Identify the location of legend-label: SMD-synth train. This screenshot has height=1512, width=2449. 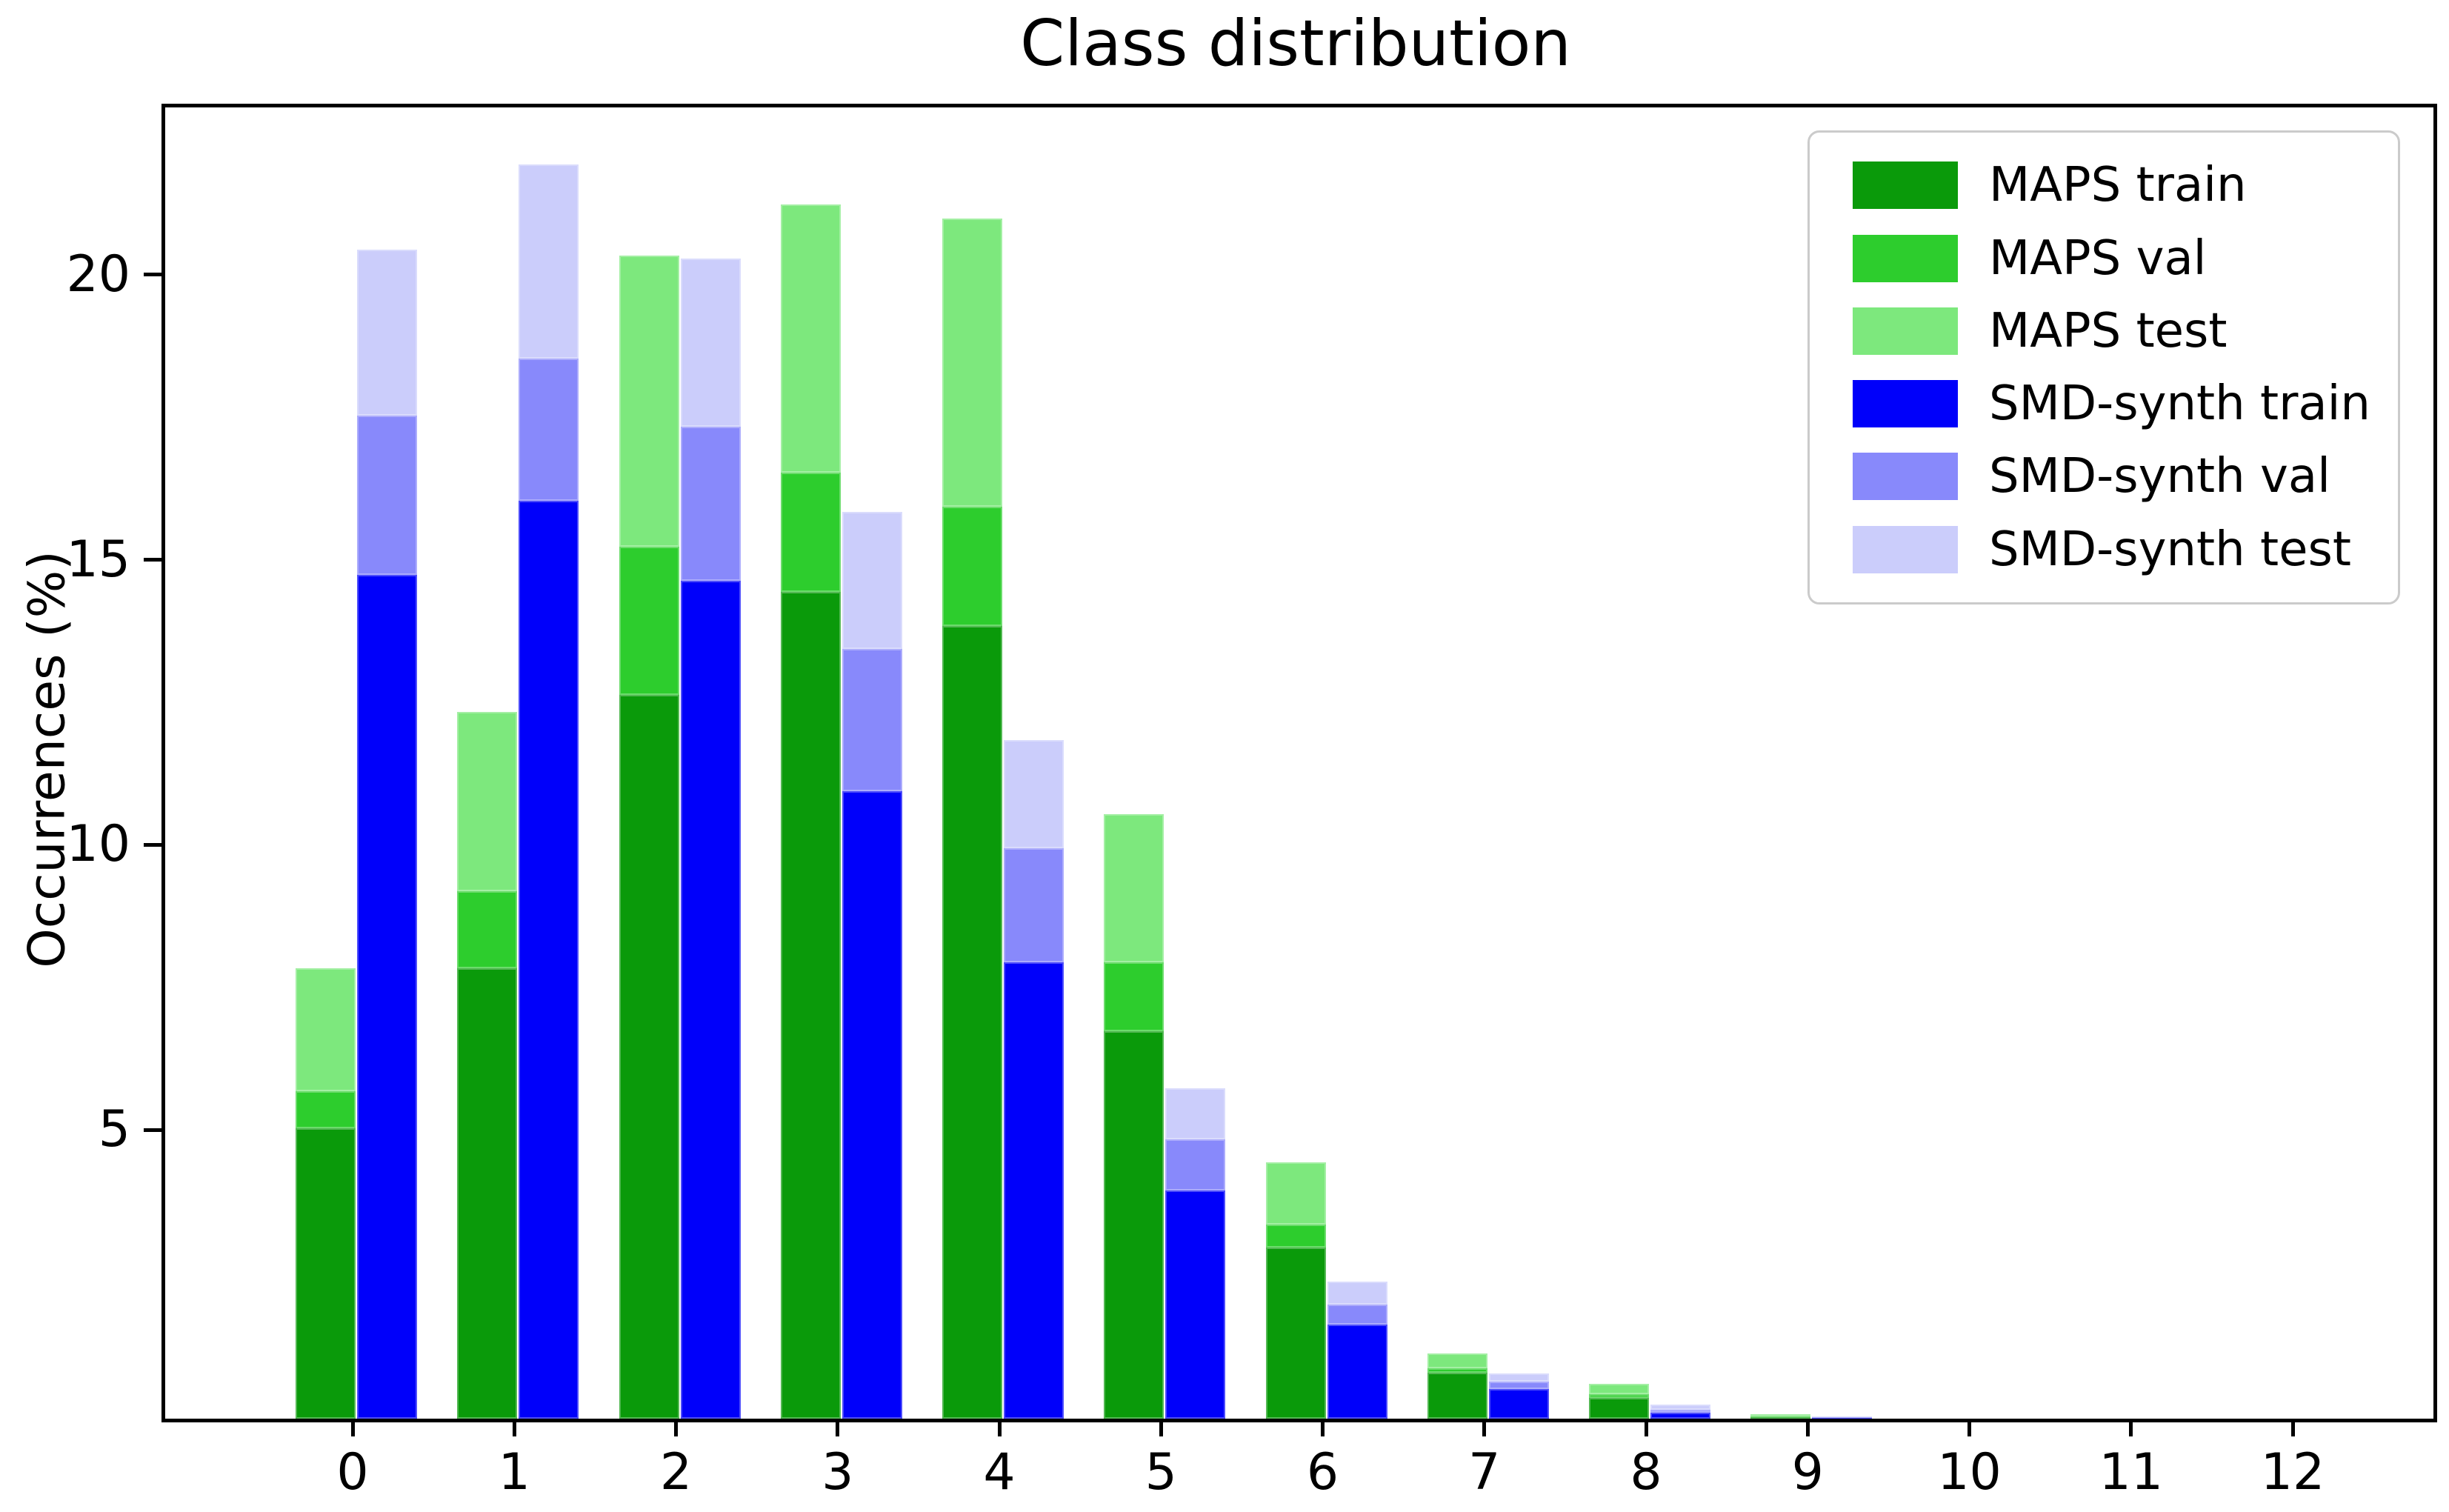
(2179, 404).